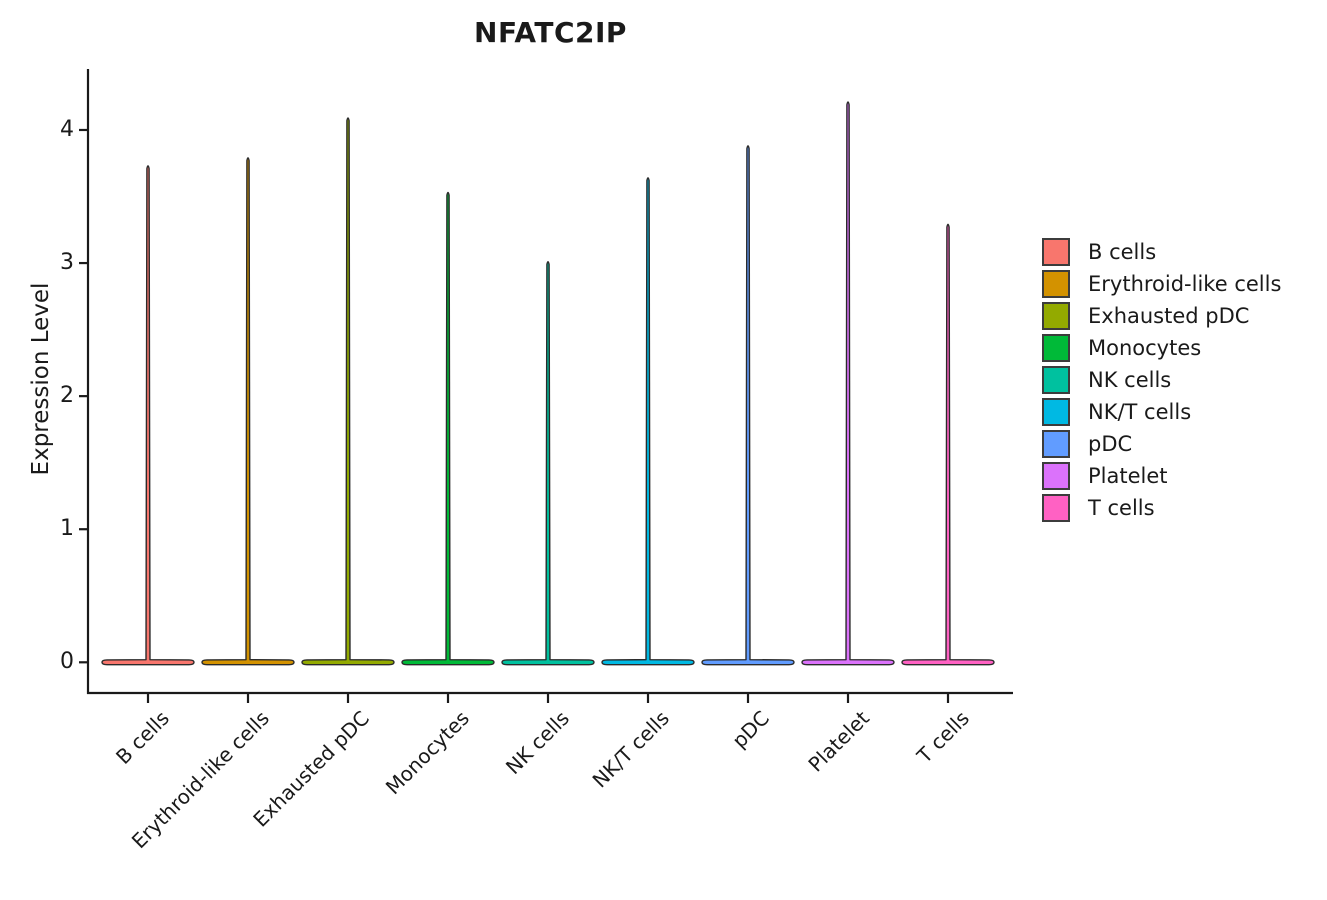 Image resolution: width=1327 pixels, height=900 pixels. I want to click on y-tick-label: 4, so click(67, 129).